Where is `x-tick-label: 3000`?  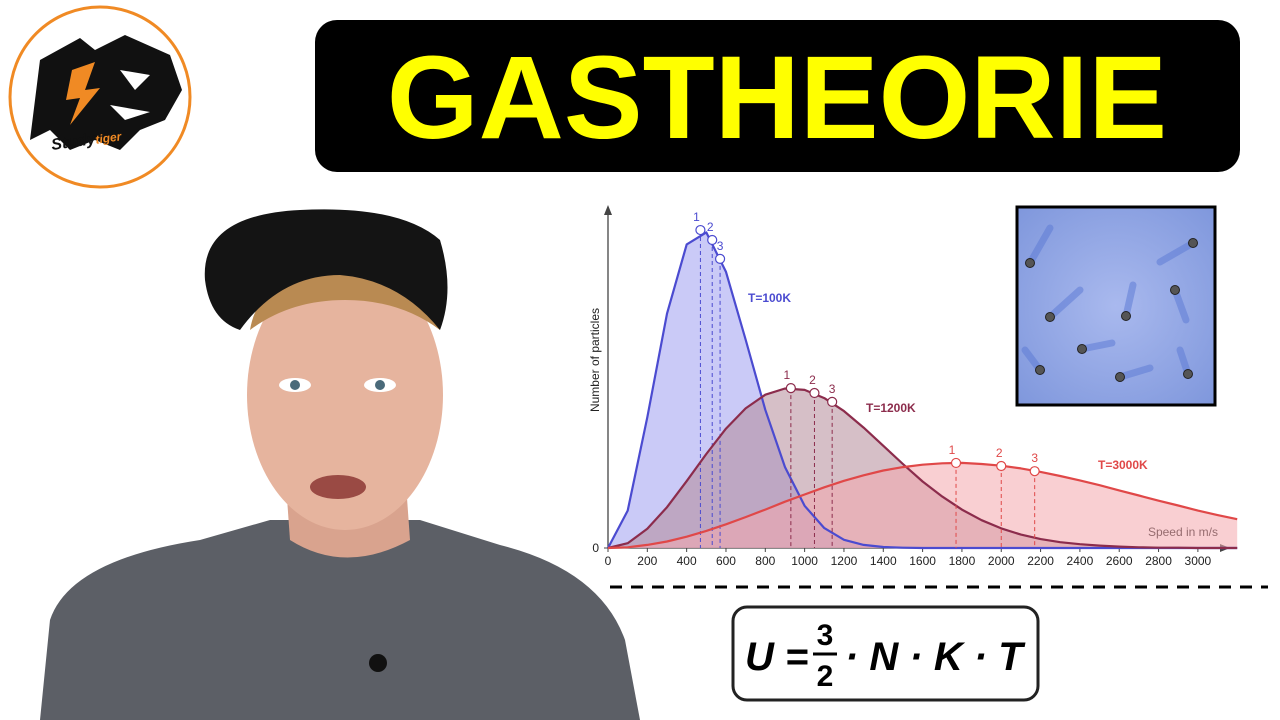 x-tick-label: 3000 is located at coordinates (1198, 561).